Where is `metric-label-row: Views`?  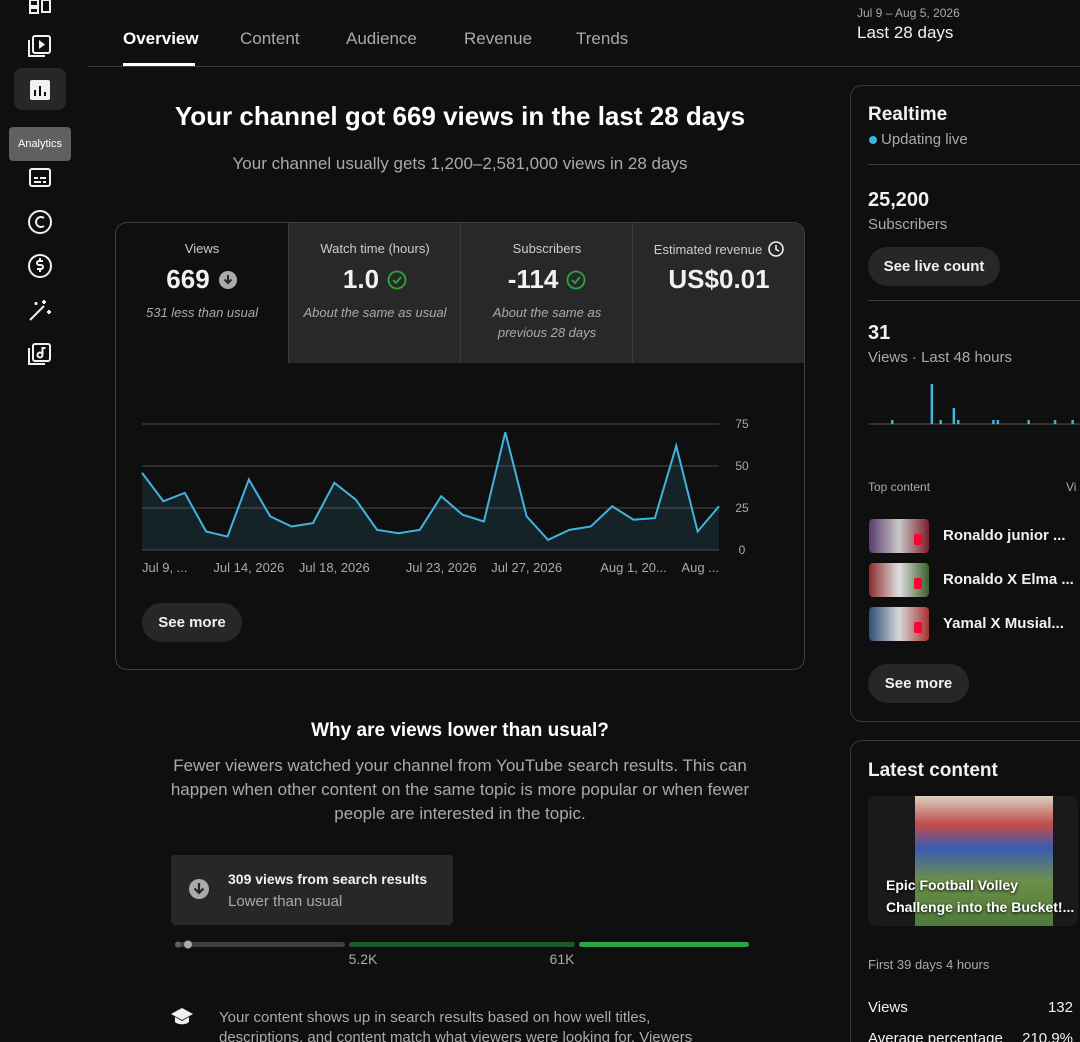 metric-label-row: Views is located at coordinates (202, 248).